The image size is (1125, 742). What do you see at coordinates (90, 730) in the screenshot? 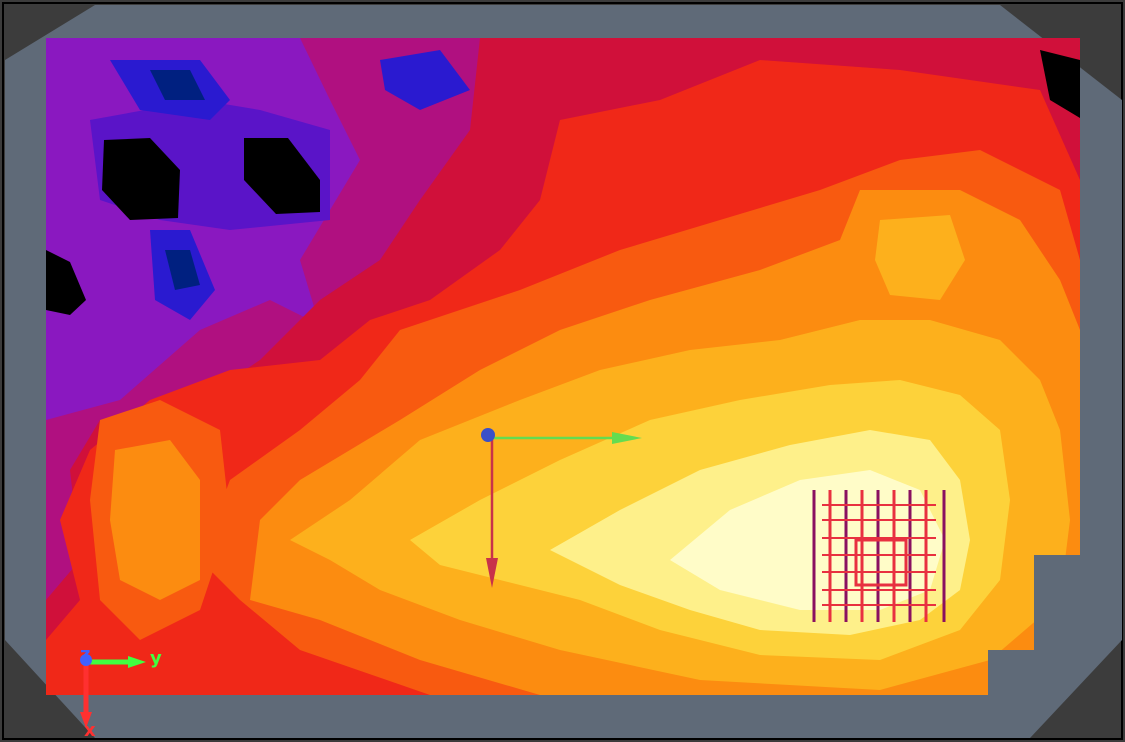
I see `triad-x-label: x` at bounding box center [90, 730].